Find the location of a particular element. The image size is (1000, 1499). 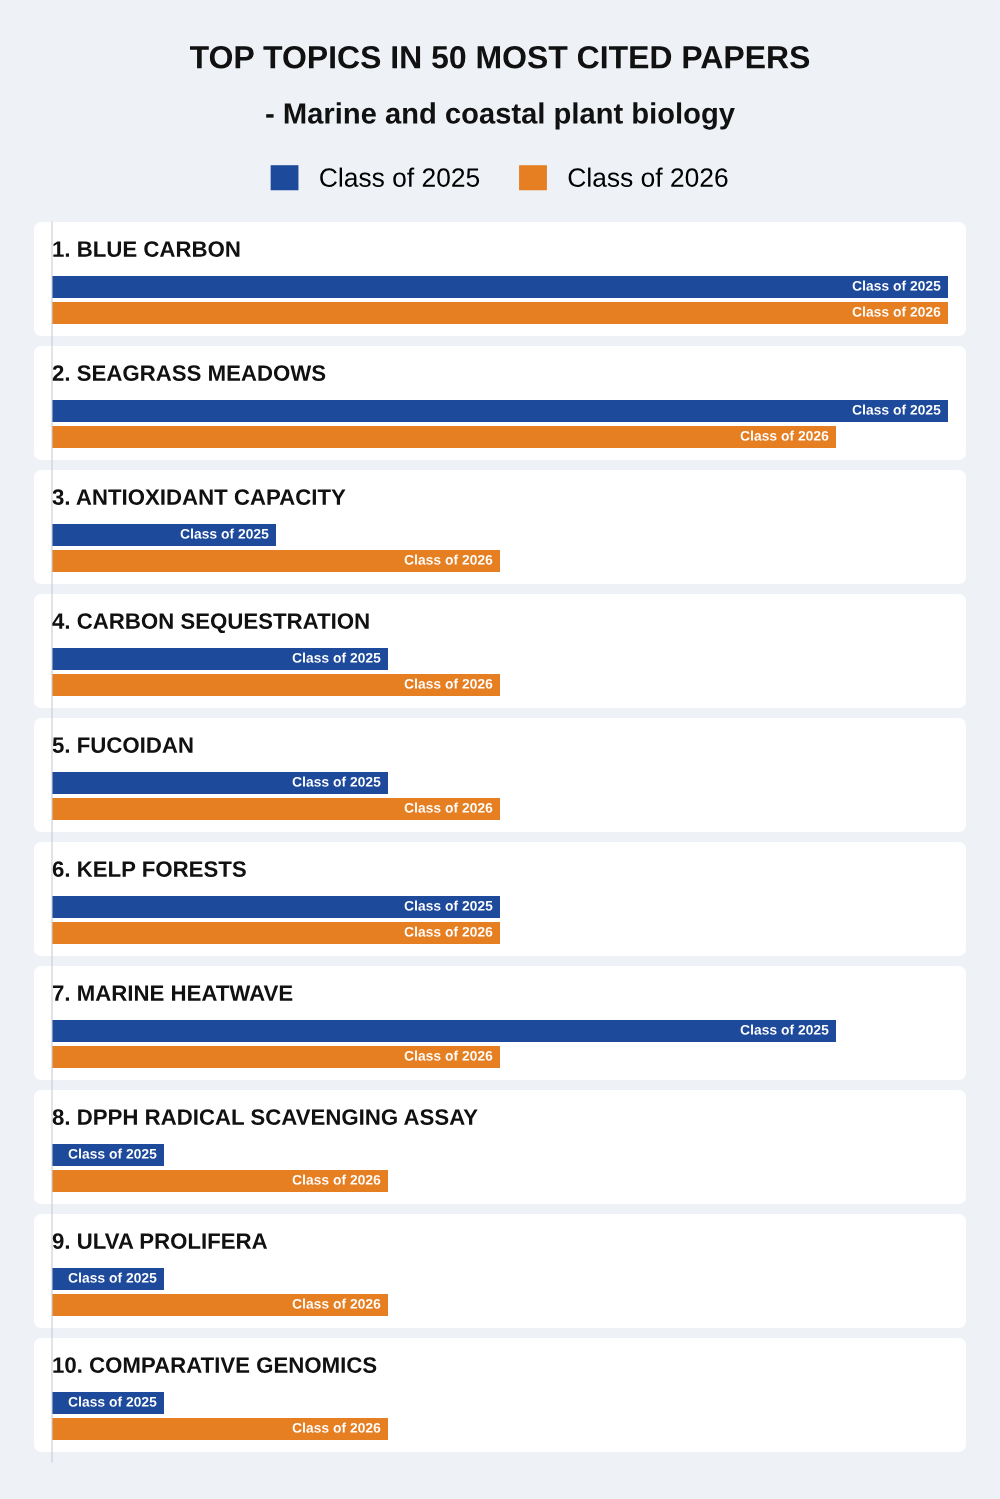

y-tick-label: 9. ULVA PROLIFERA is located at coordinates (160, 1241).